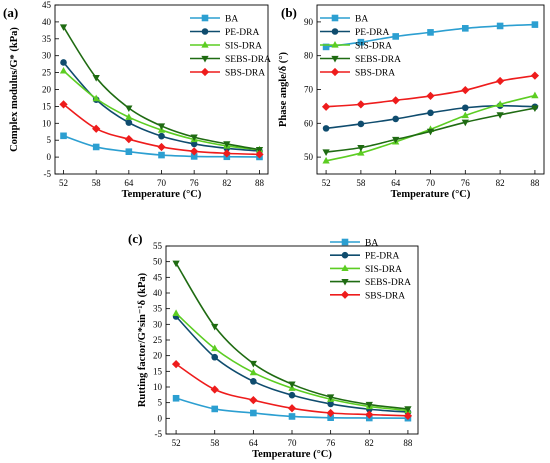 The width and height of the screenshot is (550, 463). Describe the element at coordinates (309, 123) in the screenshot. I see `y-tick-label: 60` at that location.